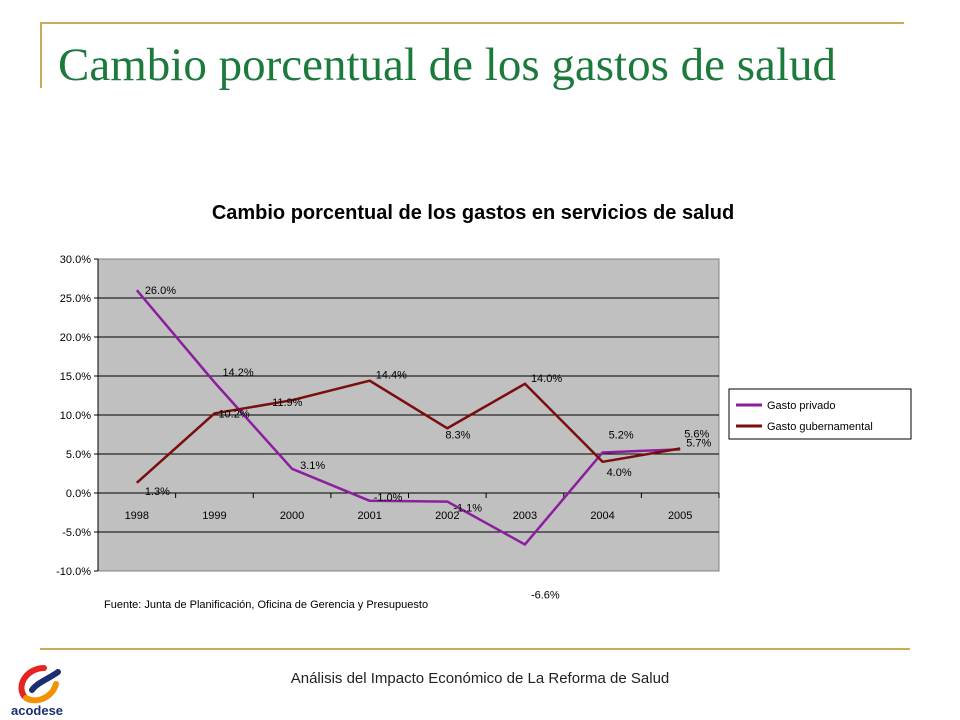  What do you see at coordinates (546, 379) in the screenshot?
I see `data-label: 14.0%` at bounding box center [546, 379].